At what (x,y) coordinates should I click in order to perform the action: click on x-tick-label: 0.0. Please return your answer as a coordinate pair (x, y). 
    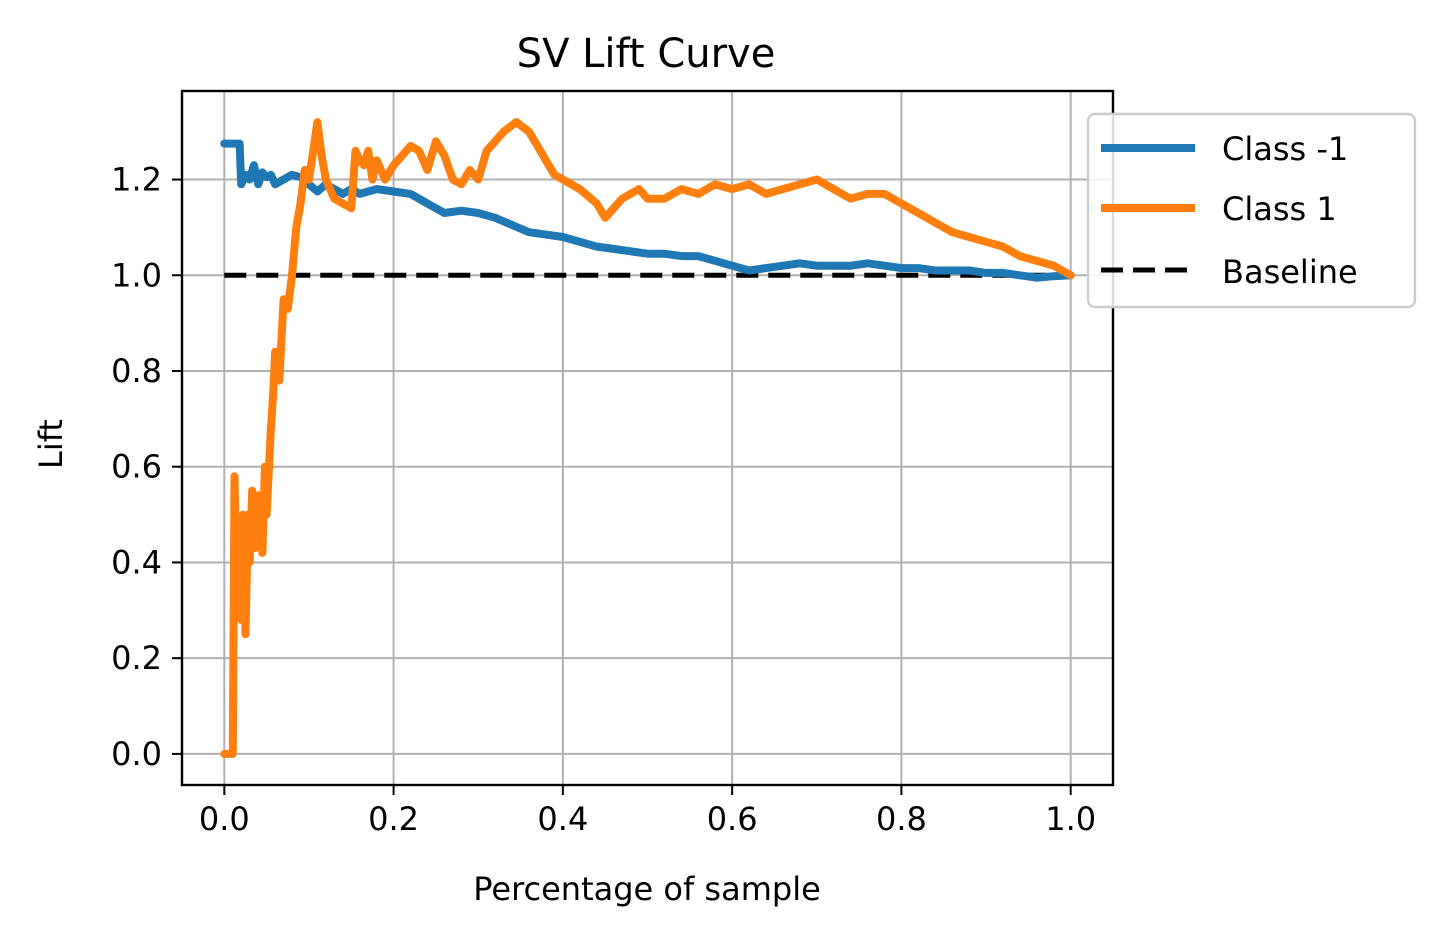
    Looking at the image, I should click on (224, 819).